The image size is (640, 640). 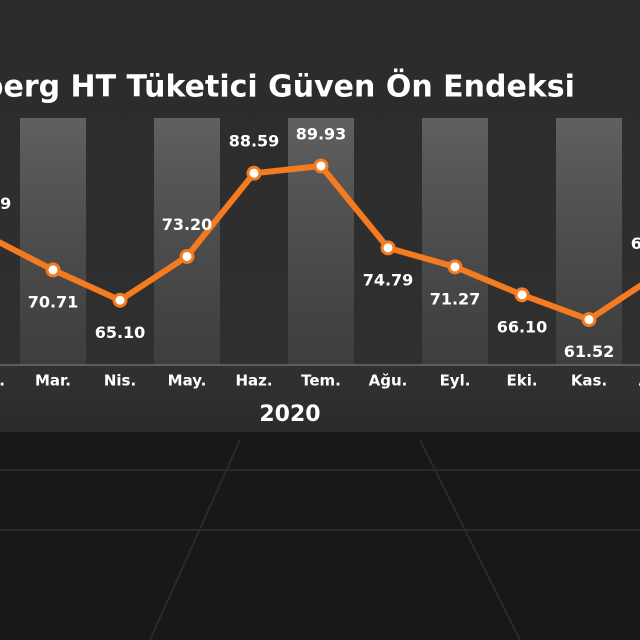 I want to click on data-label: 74.79, so click(x=388, y=279).